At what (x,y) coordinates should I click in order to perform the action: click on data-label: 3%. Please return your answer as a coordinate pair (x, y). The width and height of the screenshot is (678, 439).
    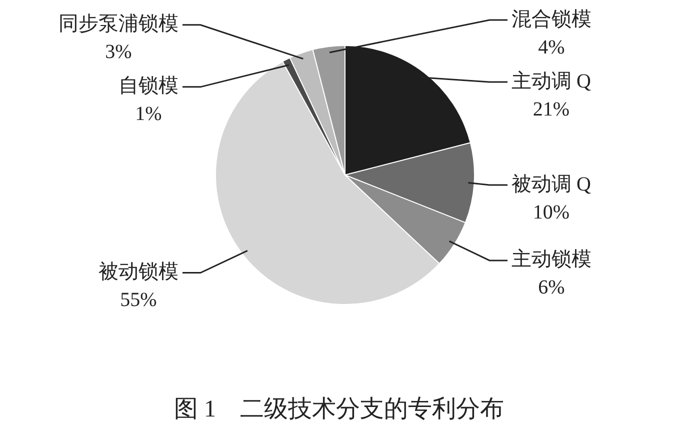
    Looking at the image, I should click on (118, 52).